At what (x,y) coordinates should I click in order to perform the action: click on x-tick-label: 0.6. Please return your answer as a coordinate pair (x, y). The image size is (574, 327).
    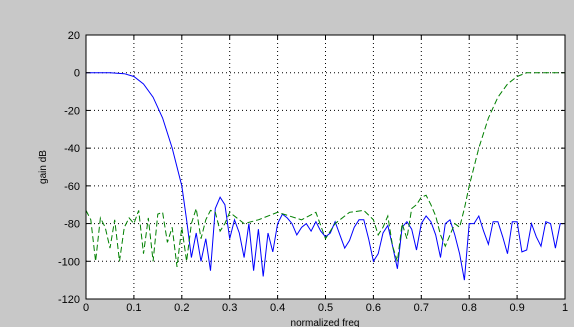
    Looking at the image, I should click on (373, 308).